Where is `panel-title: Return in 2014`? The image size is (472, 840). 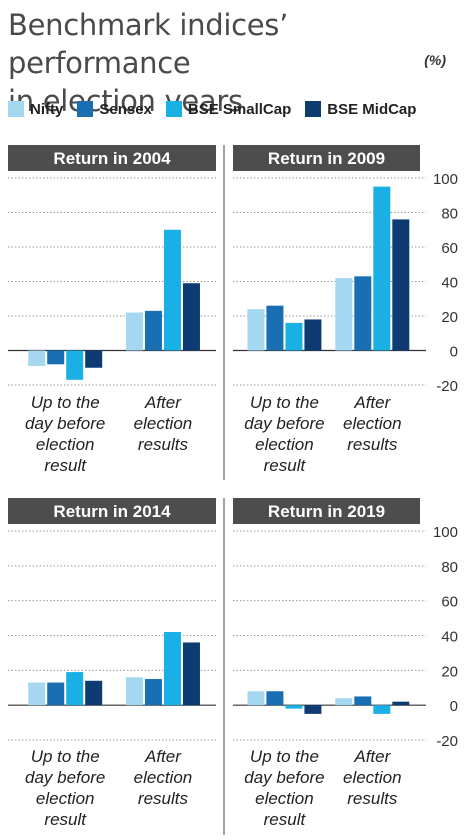
panel-title: Return in 2014 is located at coordinates (112, 511).